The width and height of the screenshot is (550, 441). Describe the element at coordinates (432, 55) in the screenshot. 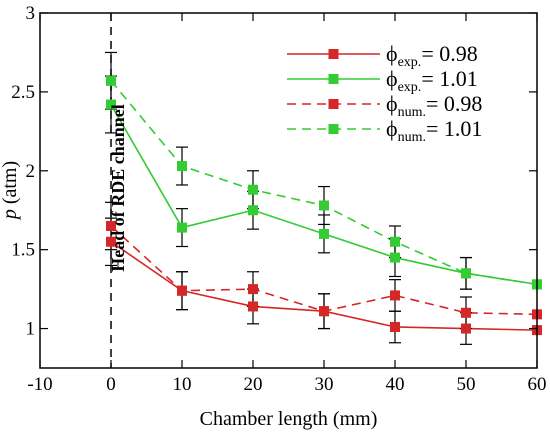

I see `legend-label: ϕexp.= 0.98` at that location.